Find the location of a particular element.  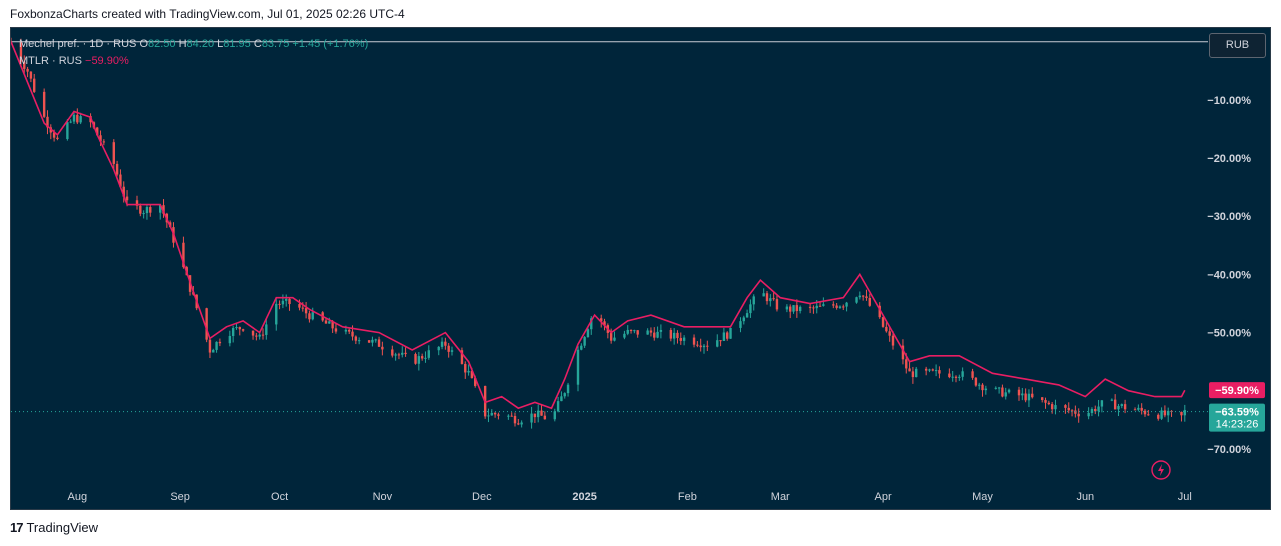

y-tick-label: −40.00% is located at coordinates (1229, 275).